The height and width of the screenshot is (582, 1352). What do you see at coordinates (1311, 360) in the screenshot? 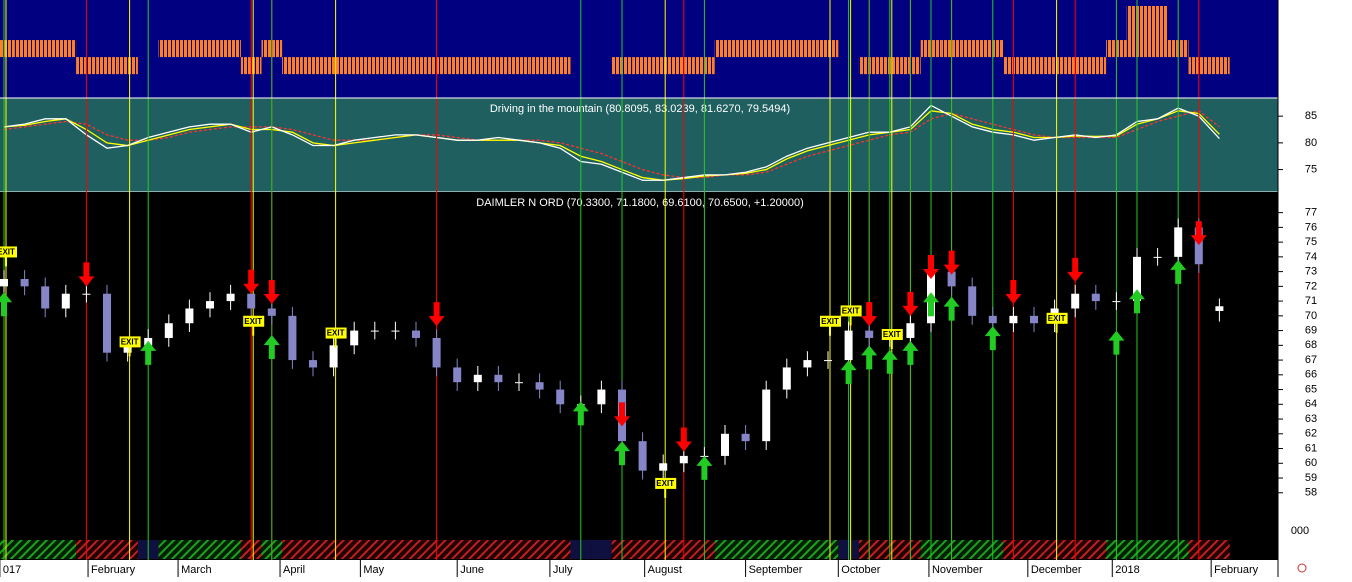
I see `y-tick-label: 67` at bounding box center [1311, 360].